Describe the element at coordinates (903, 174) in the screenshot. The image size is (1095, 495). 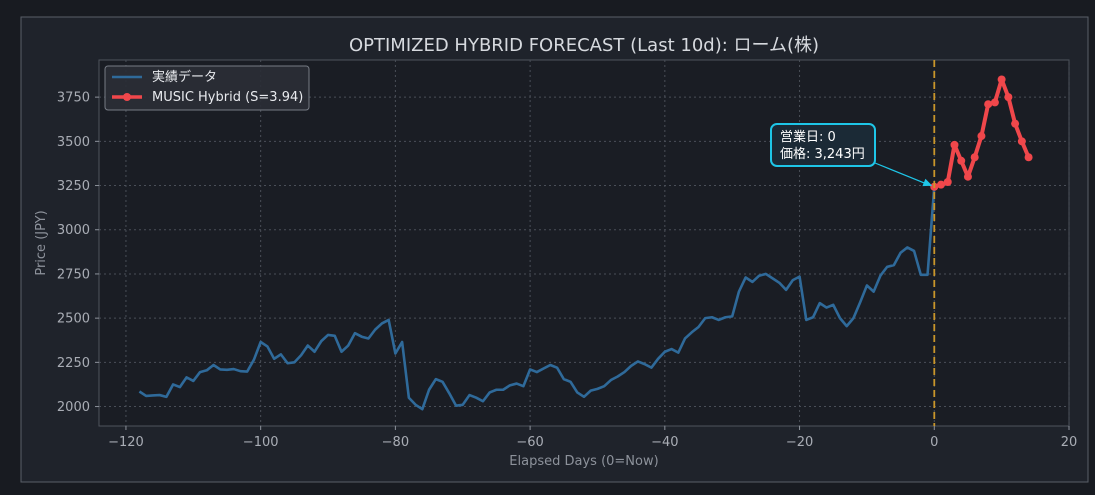
I see `annotation-arrow` at that location.